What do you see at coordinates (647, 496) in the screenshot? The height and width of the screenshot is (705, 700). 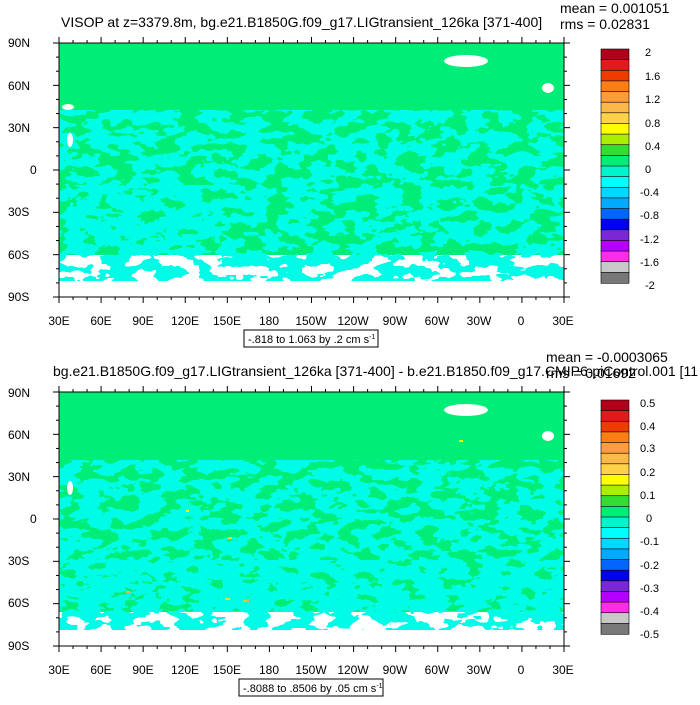 I see `colorbar-label: 0.1` at bounding box center [647, 496].